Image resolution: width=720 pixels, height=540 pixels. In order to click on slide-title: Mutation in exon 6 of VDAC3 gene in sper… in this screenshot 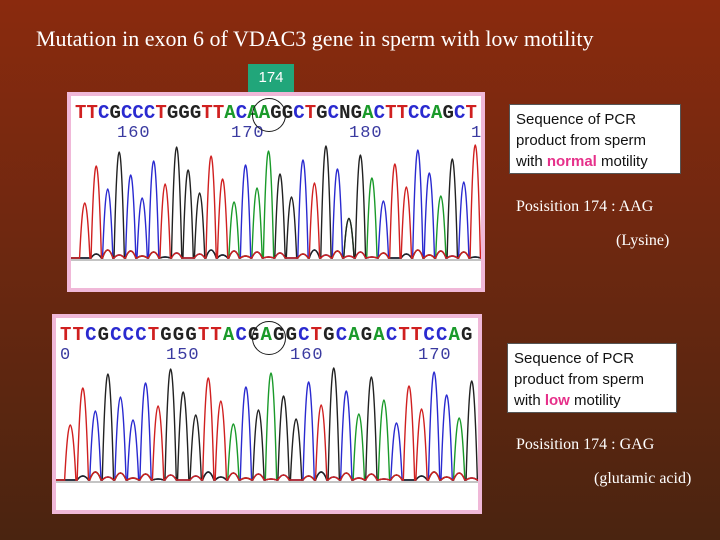, I will do `click(315, 38)`.